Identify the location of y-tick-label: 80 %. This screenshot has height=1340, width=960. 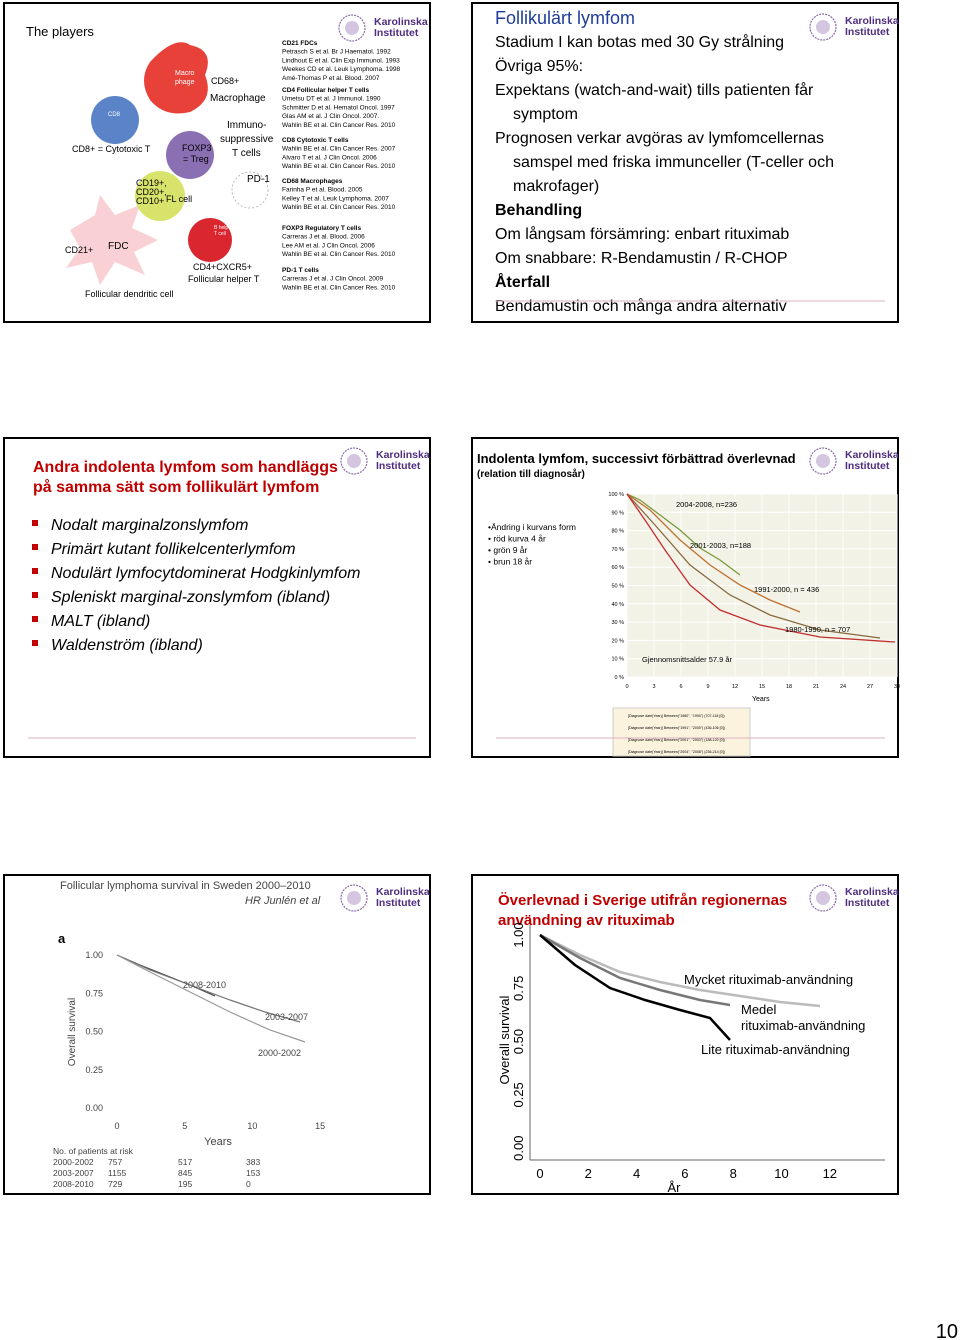
(617, 532).